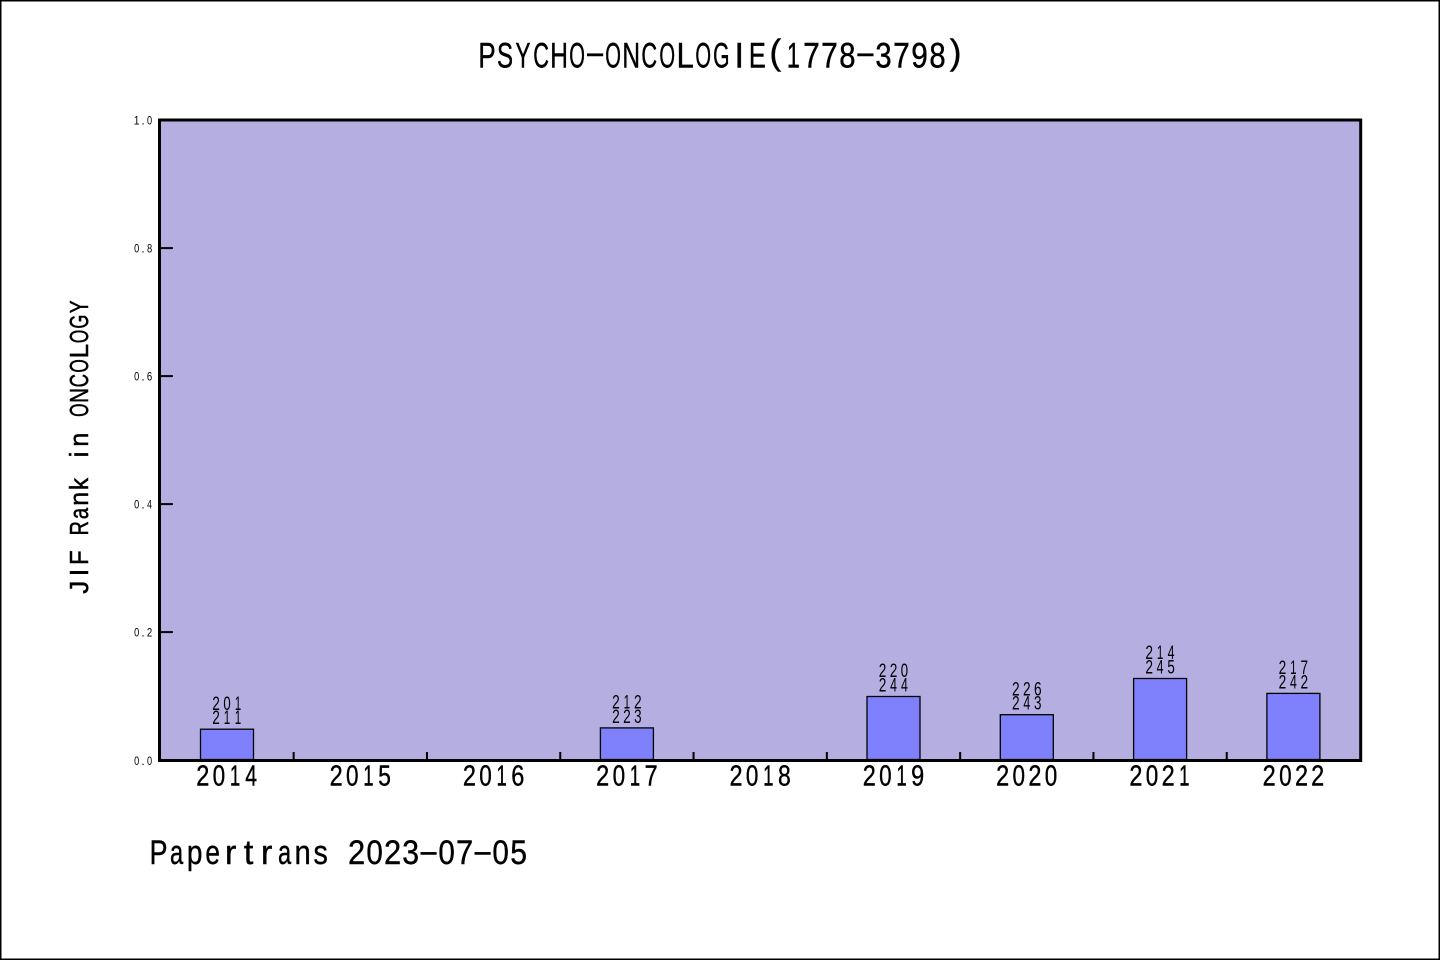 Image resolution: width=1440 pixels, height=960 pixels. I want to click on svg-text: p, so click(195, 852).